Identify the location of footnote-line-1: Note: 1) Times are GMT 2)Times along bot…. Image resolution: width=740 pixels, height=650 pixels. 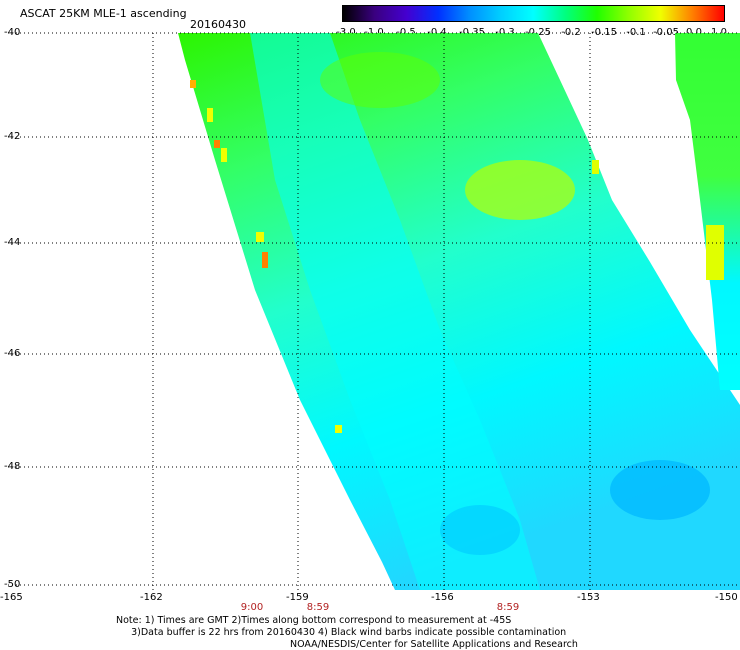
(314, 620).